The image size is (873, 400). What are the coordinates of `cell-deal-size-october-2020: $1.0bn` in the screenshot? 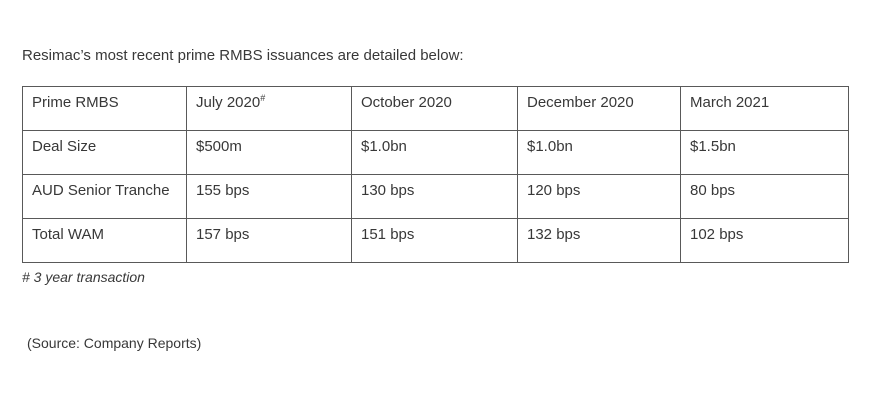 It's located at (434, 152).